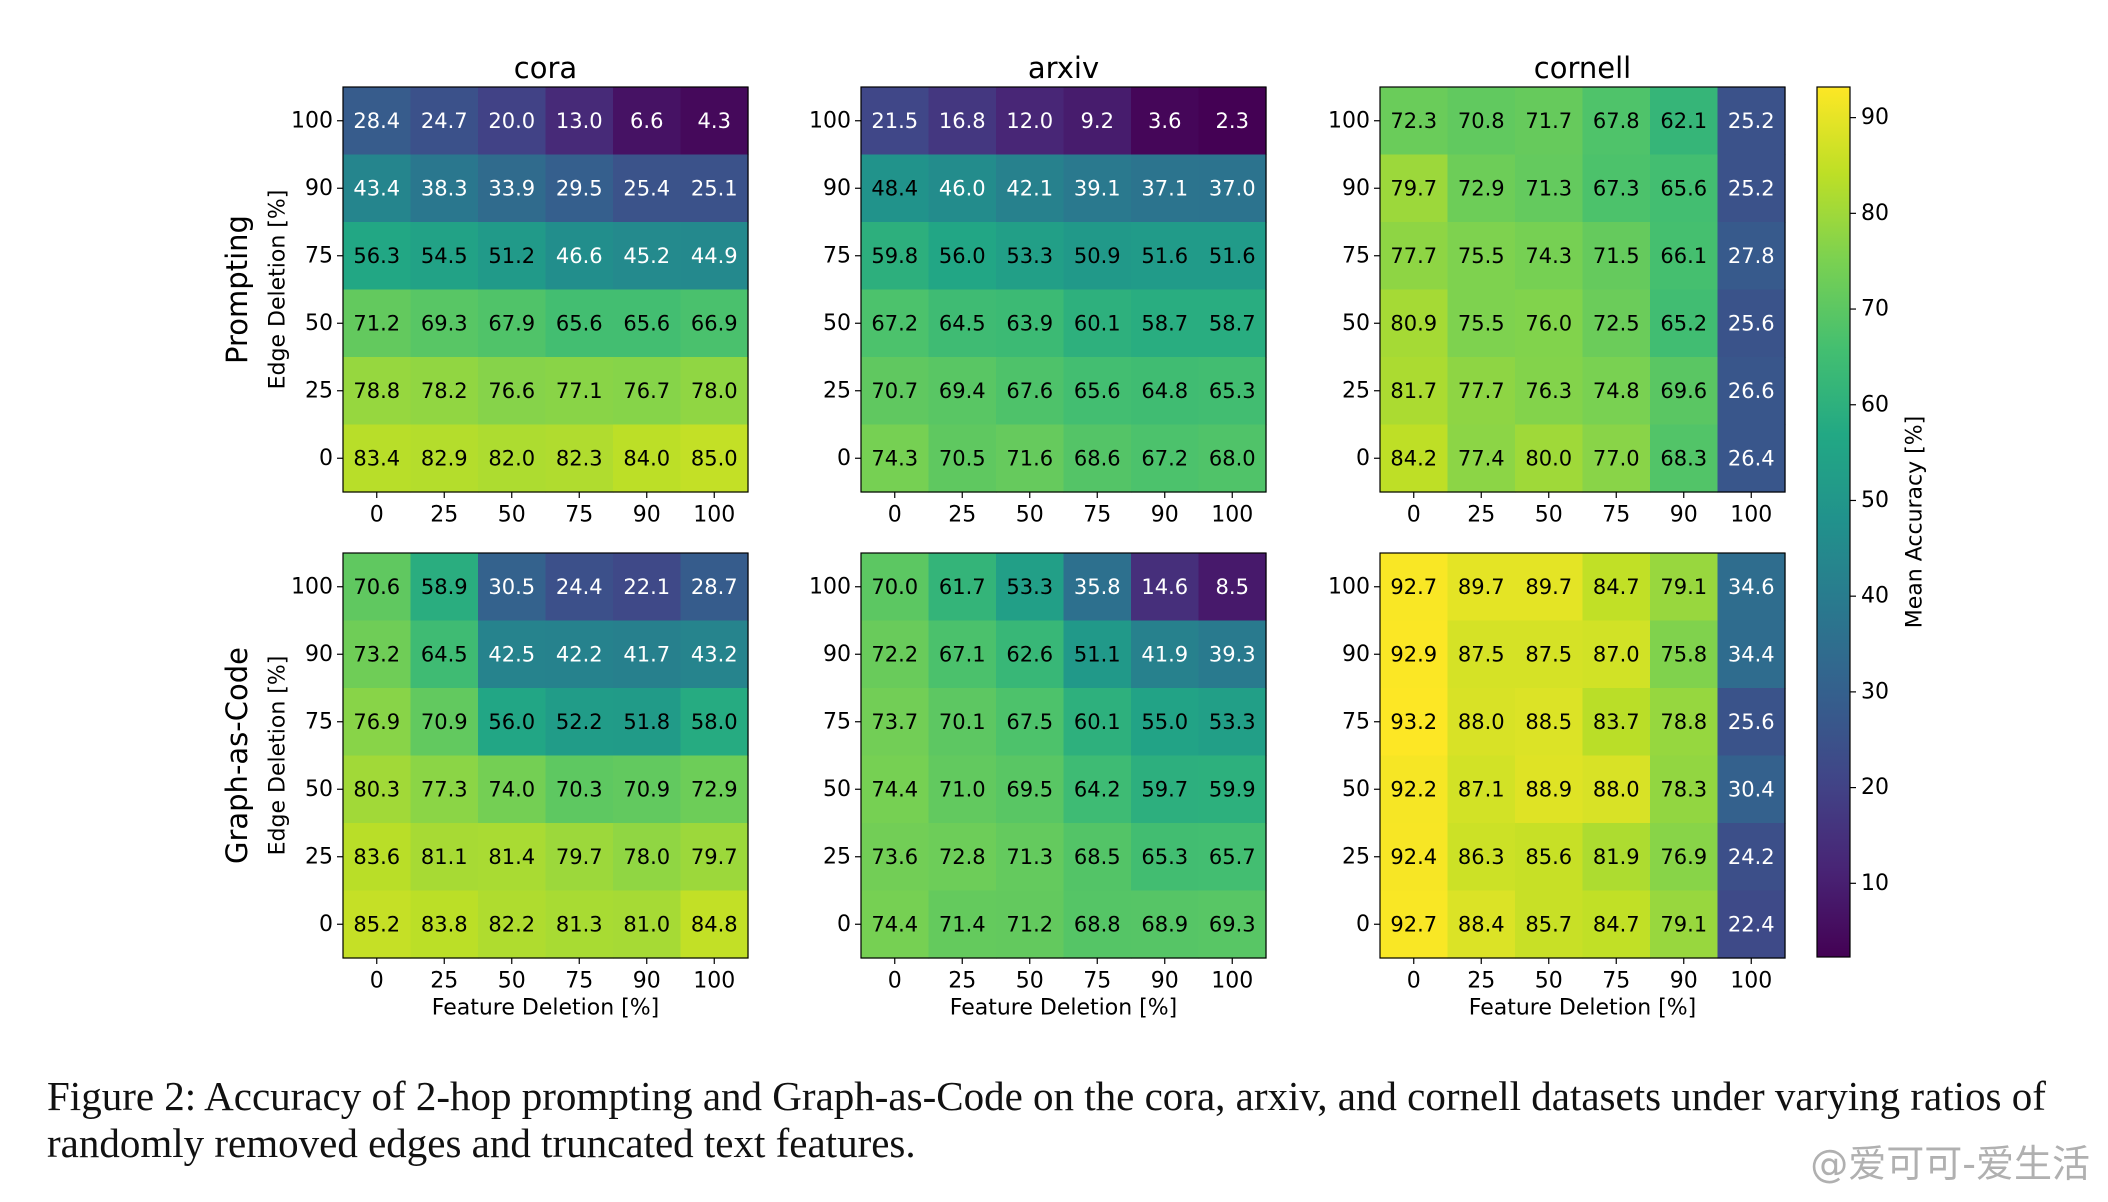 This screenshot has width=2108, height=1202. I want to click on cell-value-label: 51.6, so click(1232, 256).